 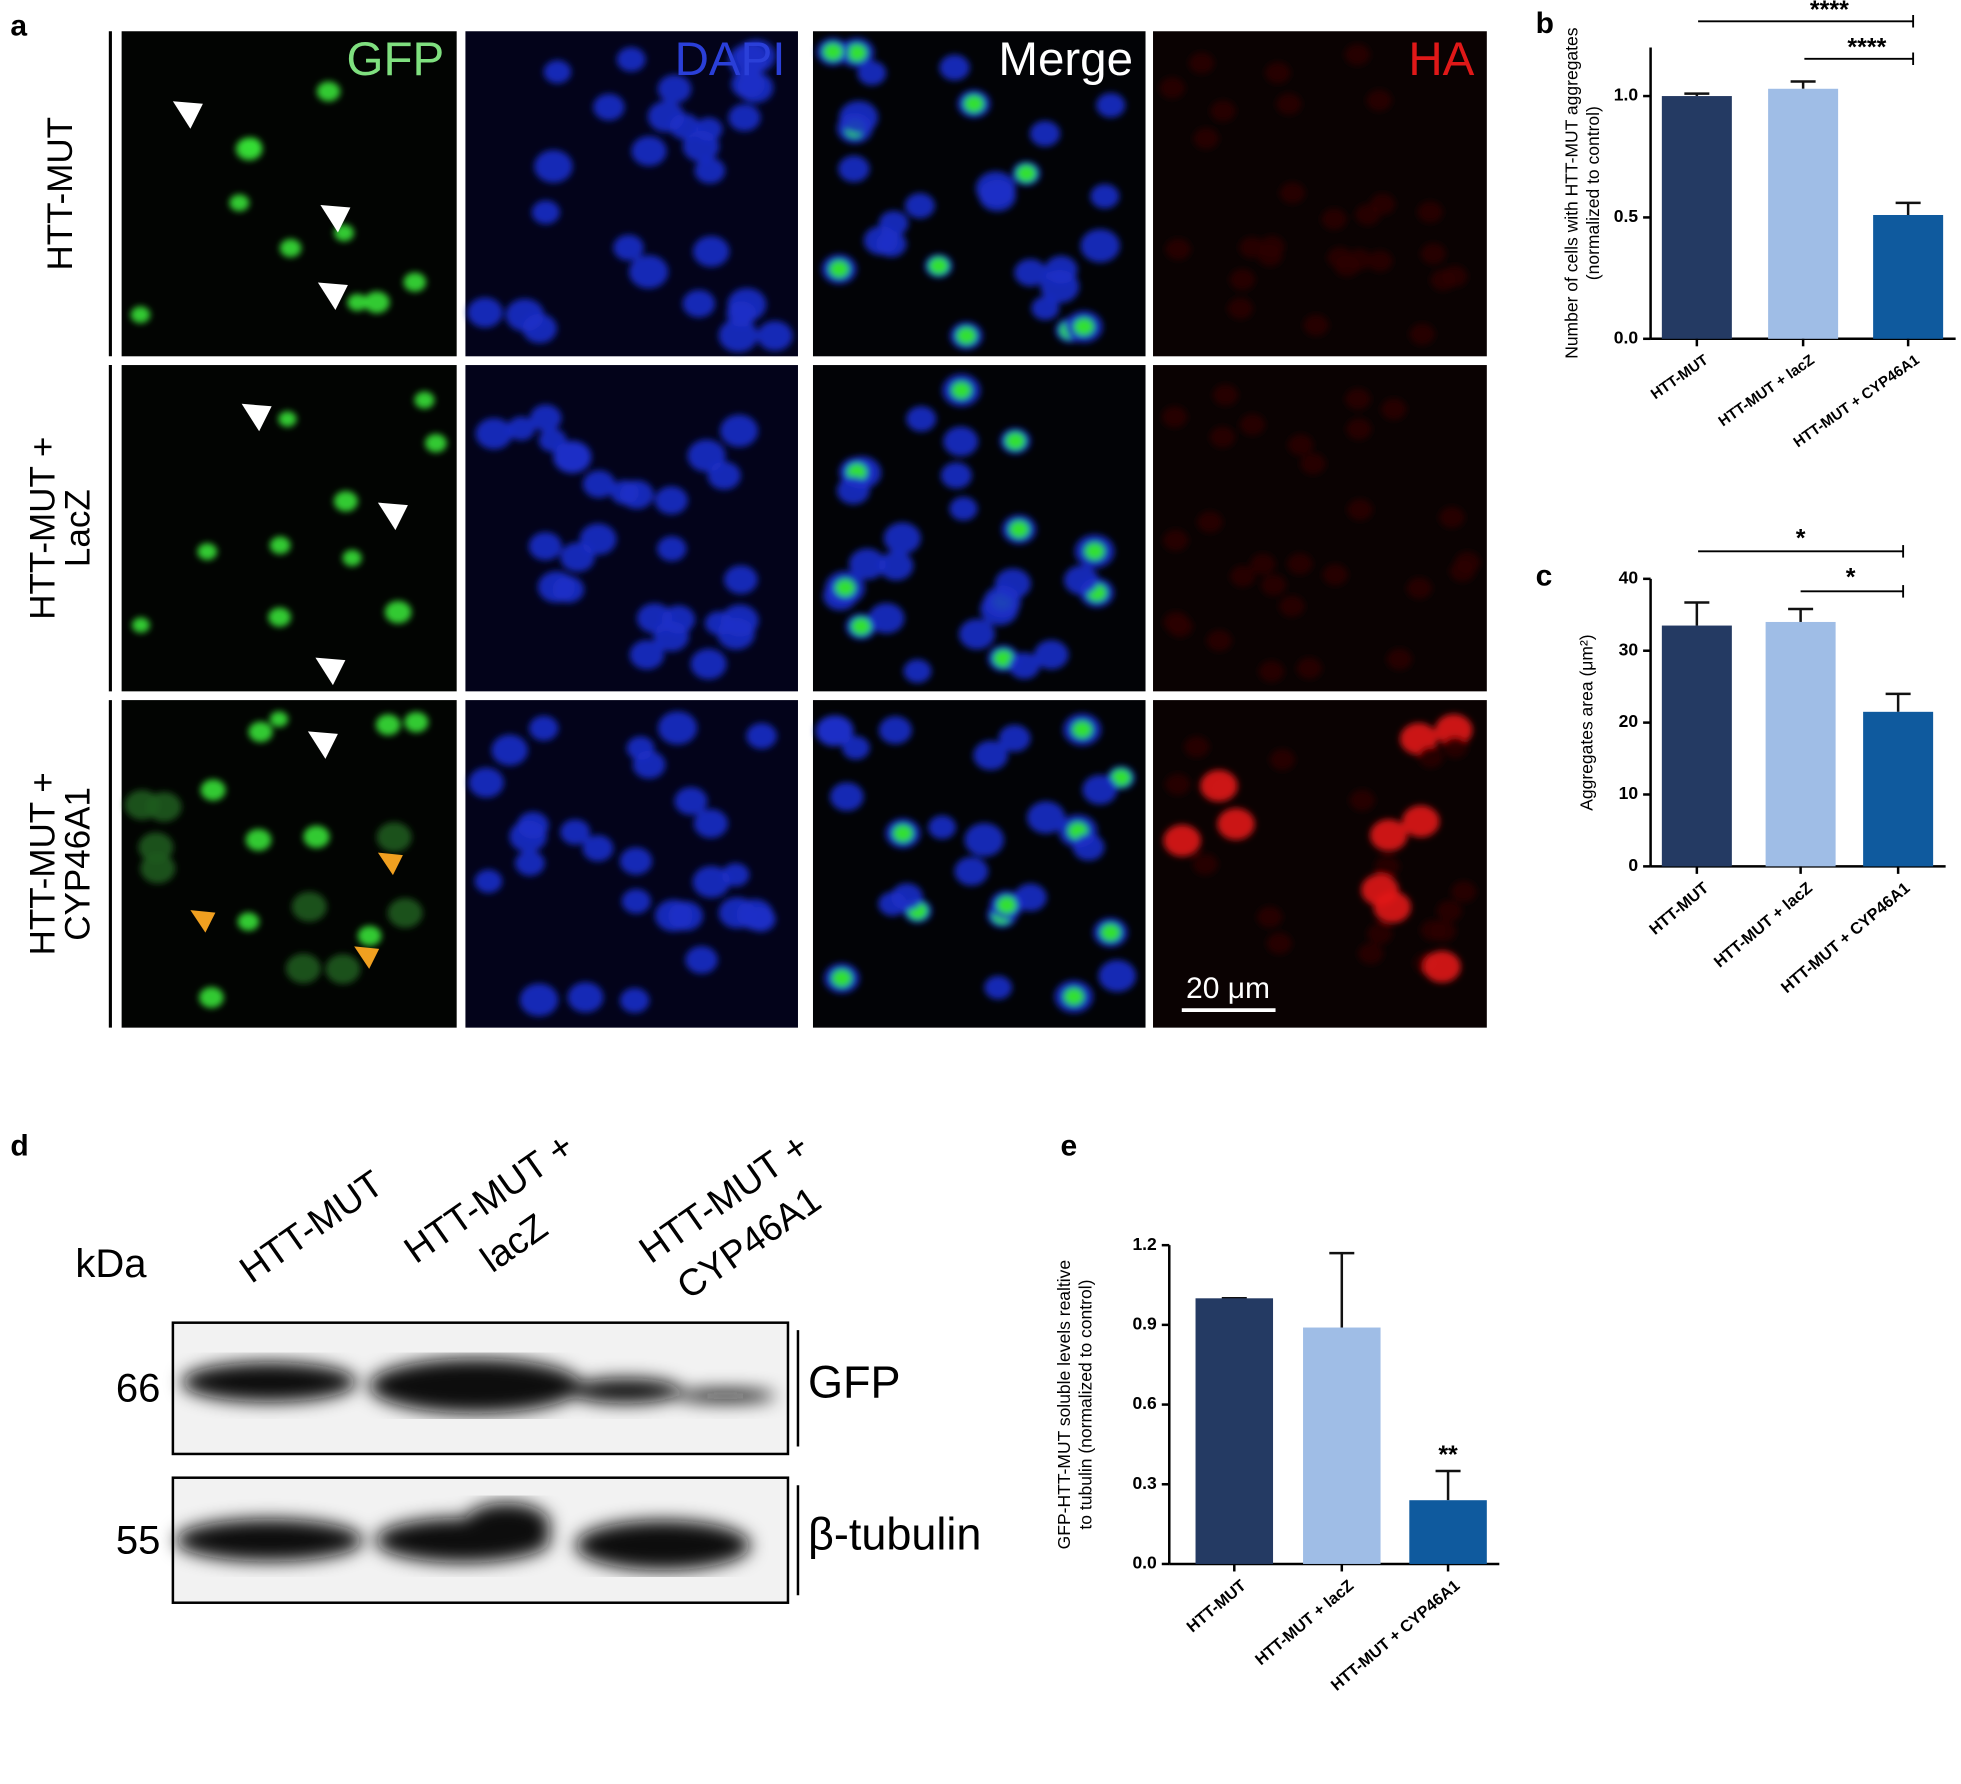 What do you see at coordinates (19, 1146) in the screenshot?
I see `panel-label: d` at bounding box center [19, 1146].